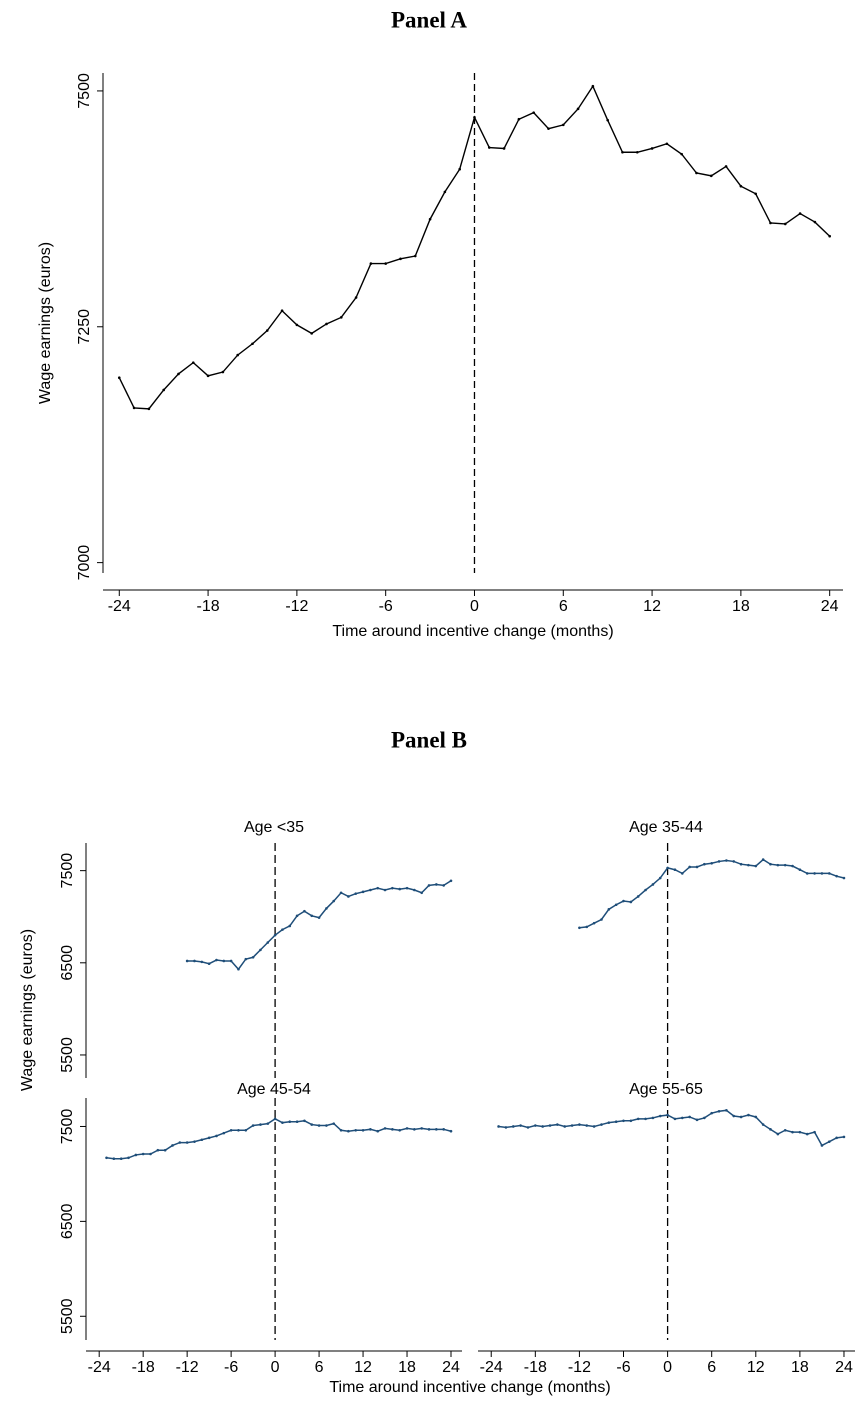 Image resolution: width=858 pixels, height=1401 pixels. What do you see at coordinates (275, 1367) in the screenshot?
I see `x-tick-label: 0` at bounding box center [275, 1367].